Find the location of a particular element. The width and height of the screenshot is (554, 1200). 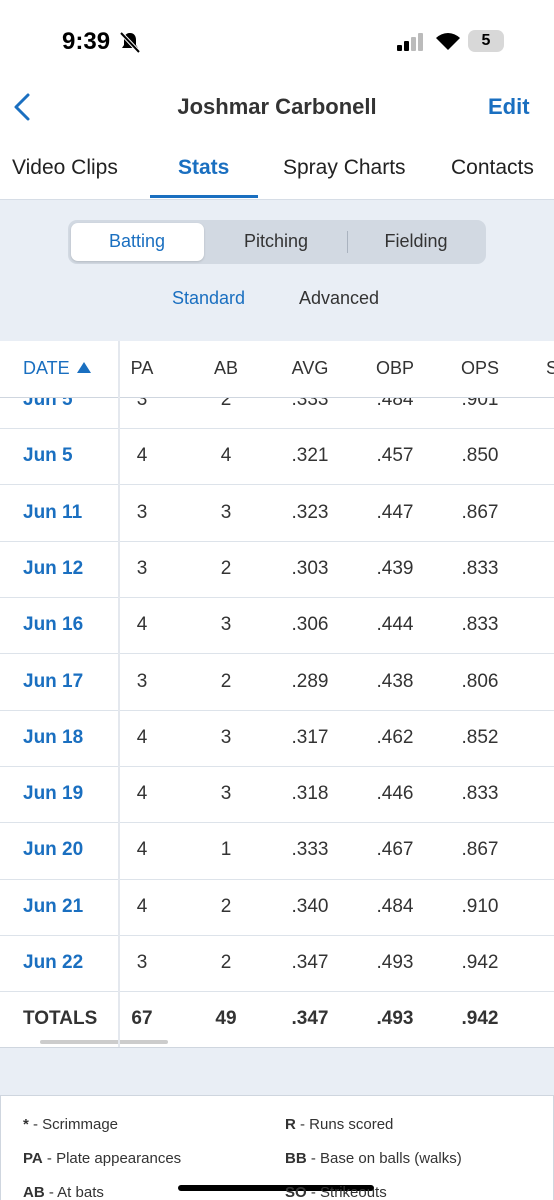

stat-cell: .867 is located at coordinates (480, 850).